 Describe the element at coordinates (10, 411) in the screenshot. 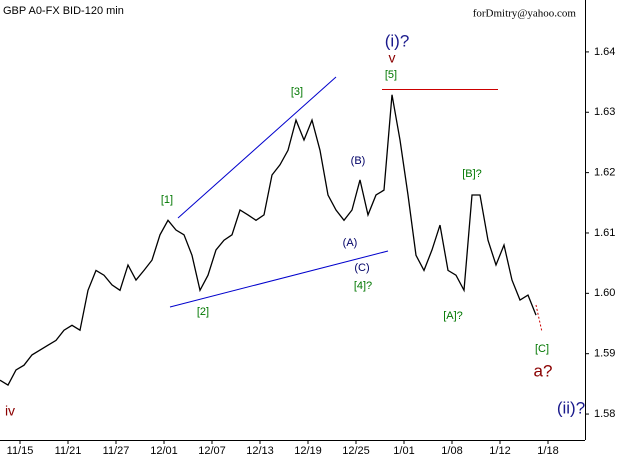

I see `wave-label: iv` at that location.